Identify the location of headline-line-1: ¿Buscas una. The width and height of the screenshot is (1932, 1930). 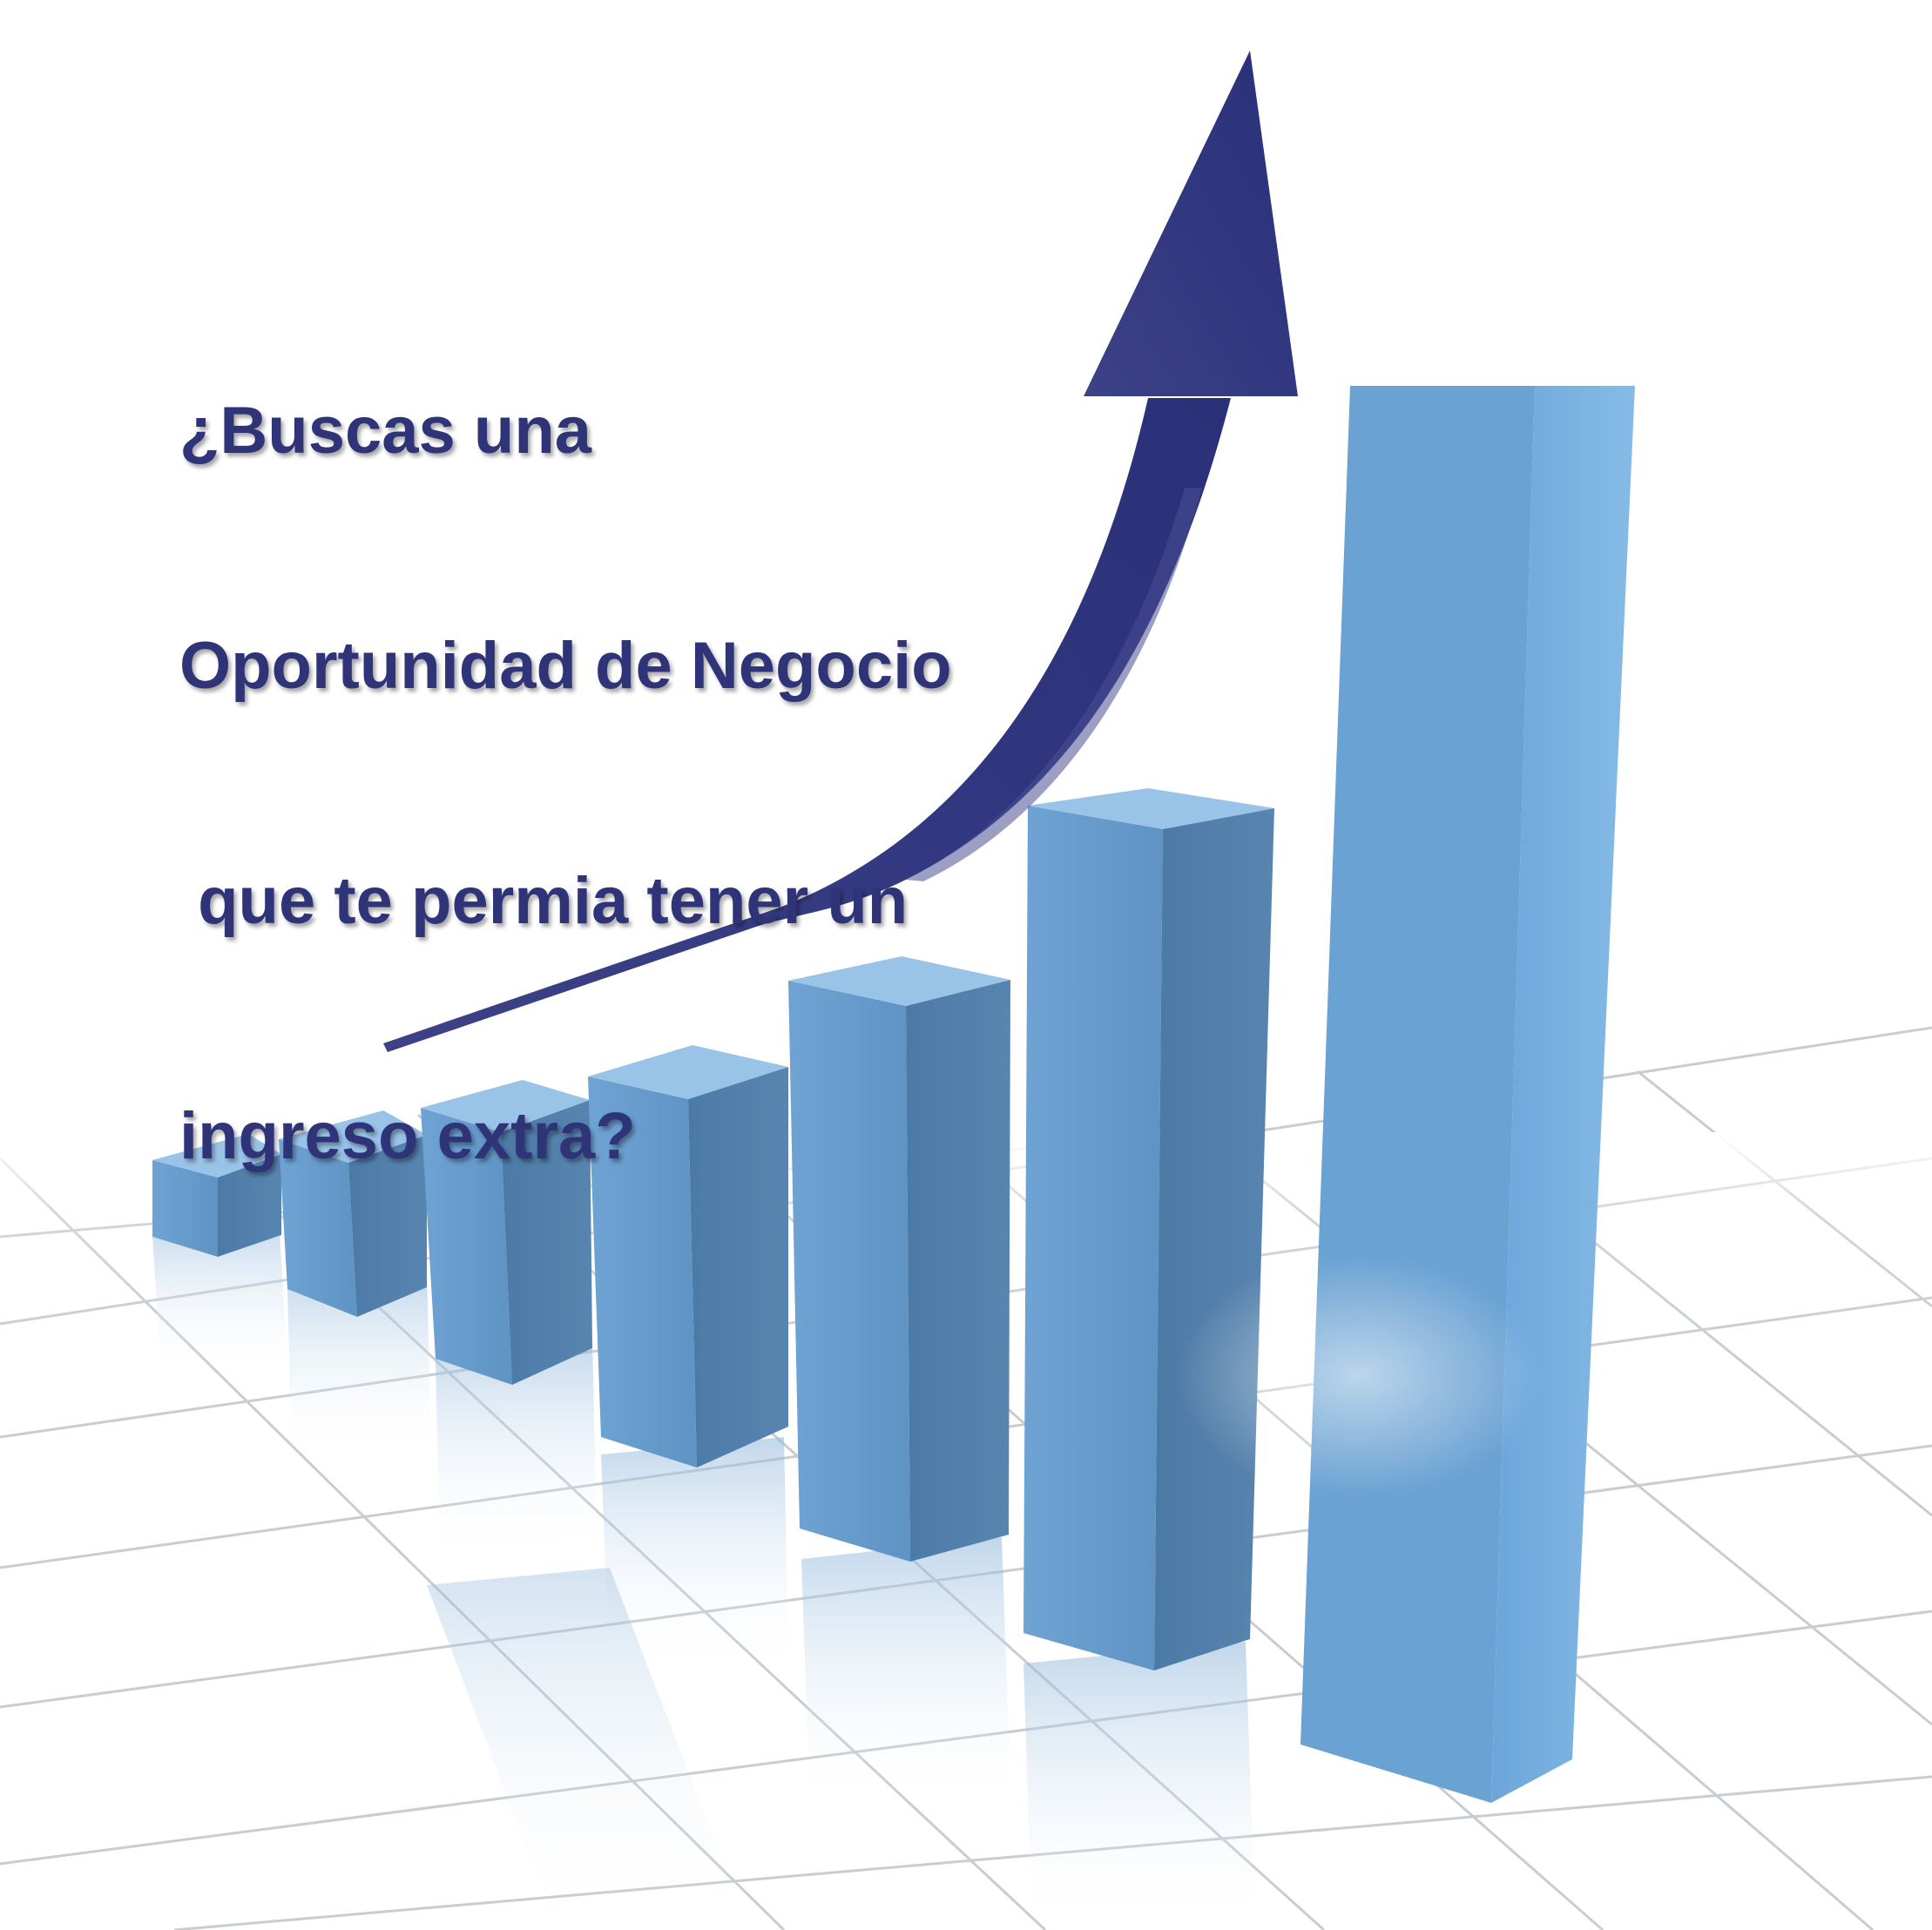
(385, 431).